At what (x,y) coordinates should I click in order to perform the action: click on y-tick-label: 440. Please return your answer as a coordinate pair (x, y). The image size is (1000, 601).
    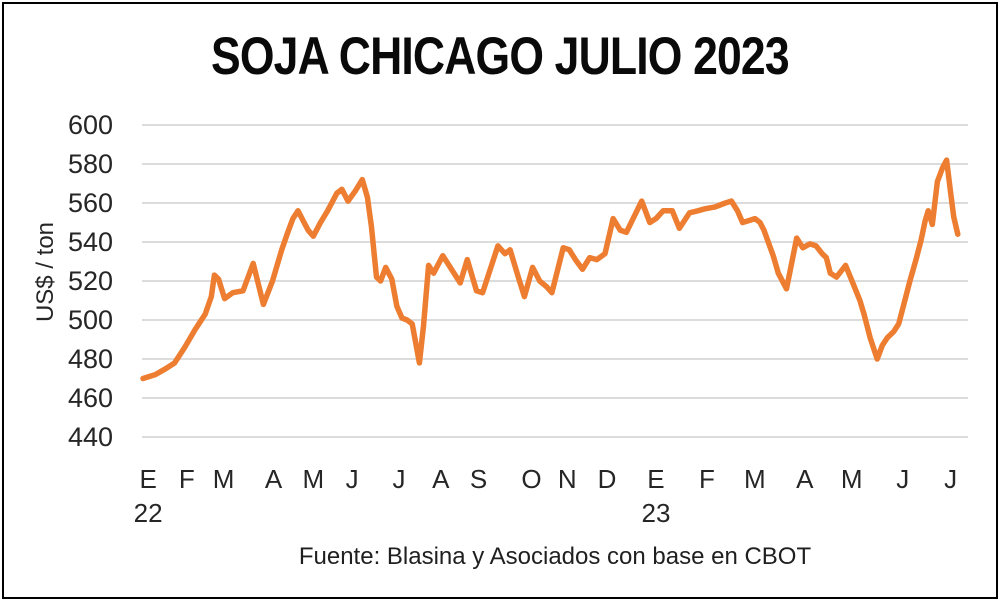
    Looking at the image, I should click on (90, 437).